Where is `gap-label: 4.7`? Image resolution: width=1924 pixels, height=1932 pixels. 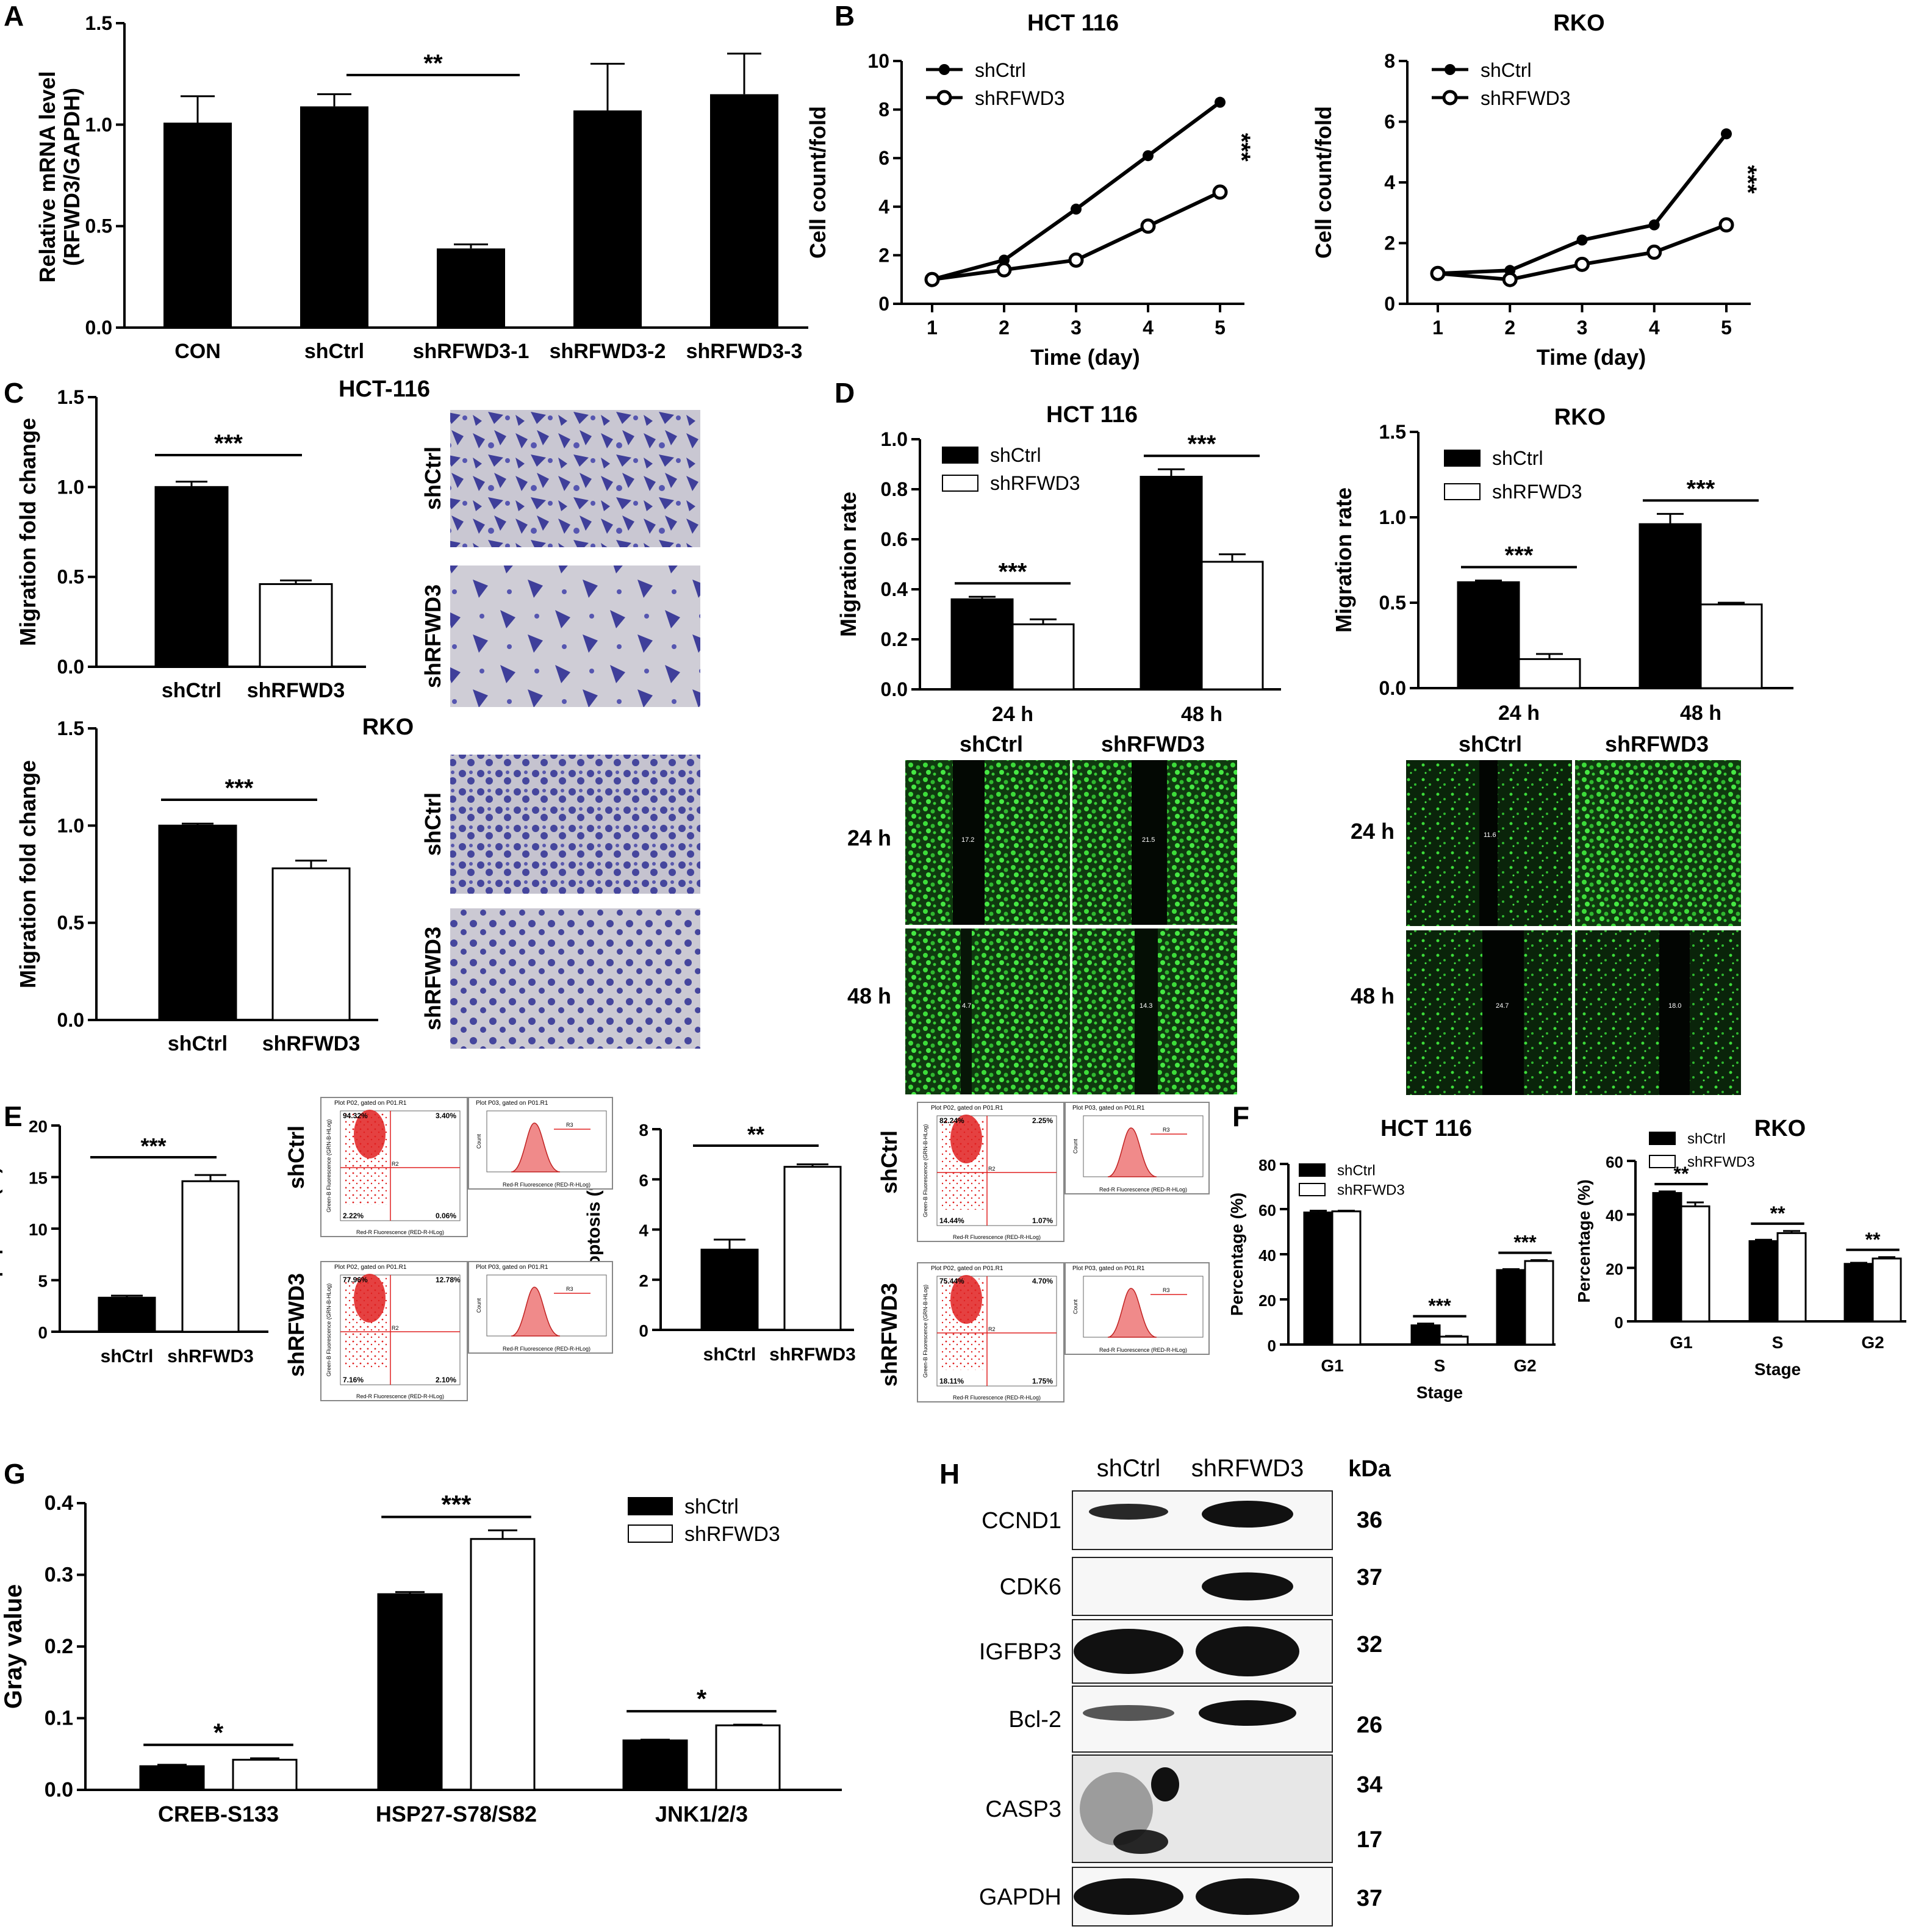
gap-label: 4.7 is located at coordinates (966, 1006).